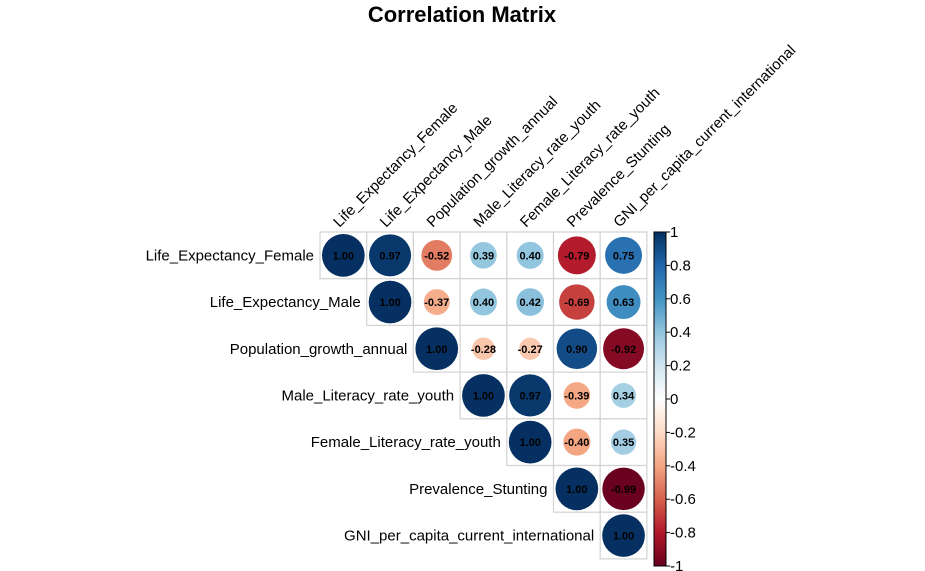 The width and height of the screenshot is (925, 571). I want to click on colorbar-tick-label: -0.6, so click(683, 499).